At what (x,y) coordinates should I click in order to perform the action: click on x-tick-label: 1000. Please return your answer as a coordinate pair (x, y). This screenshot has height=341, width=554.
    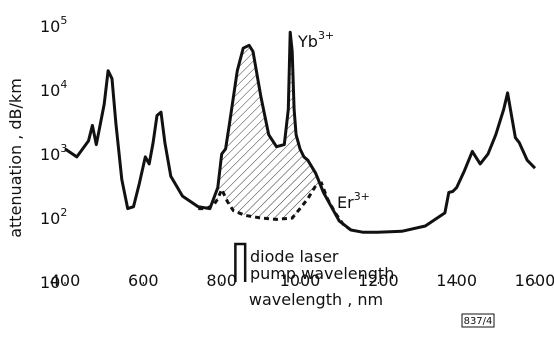
    Looking at the image, I should click on (300, 280).